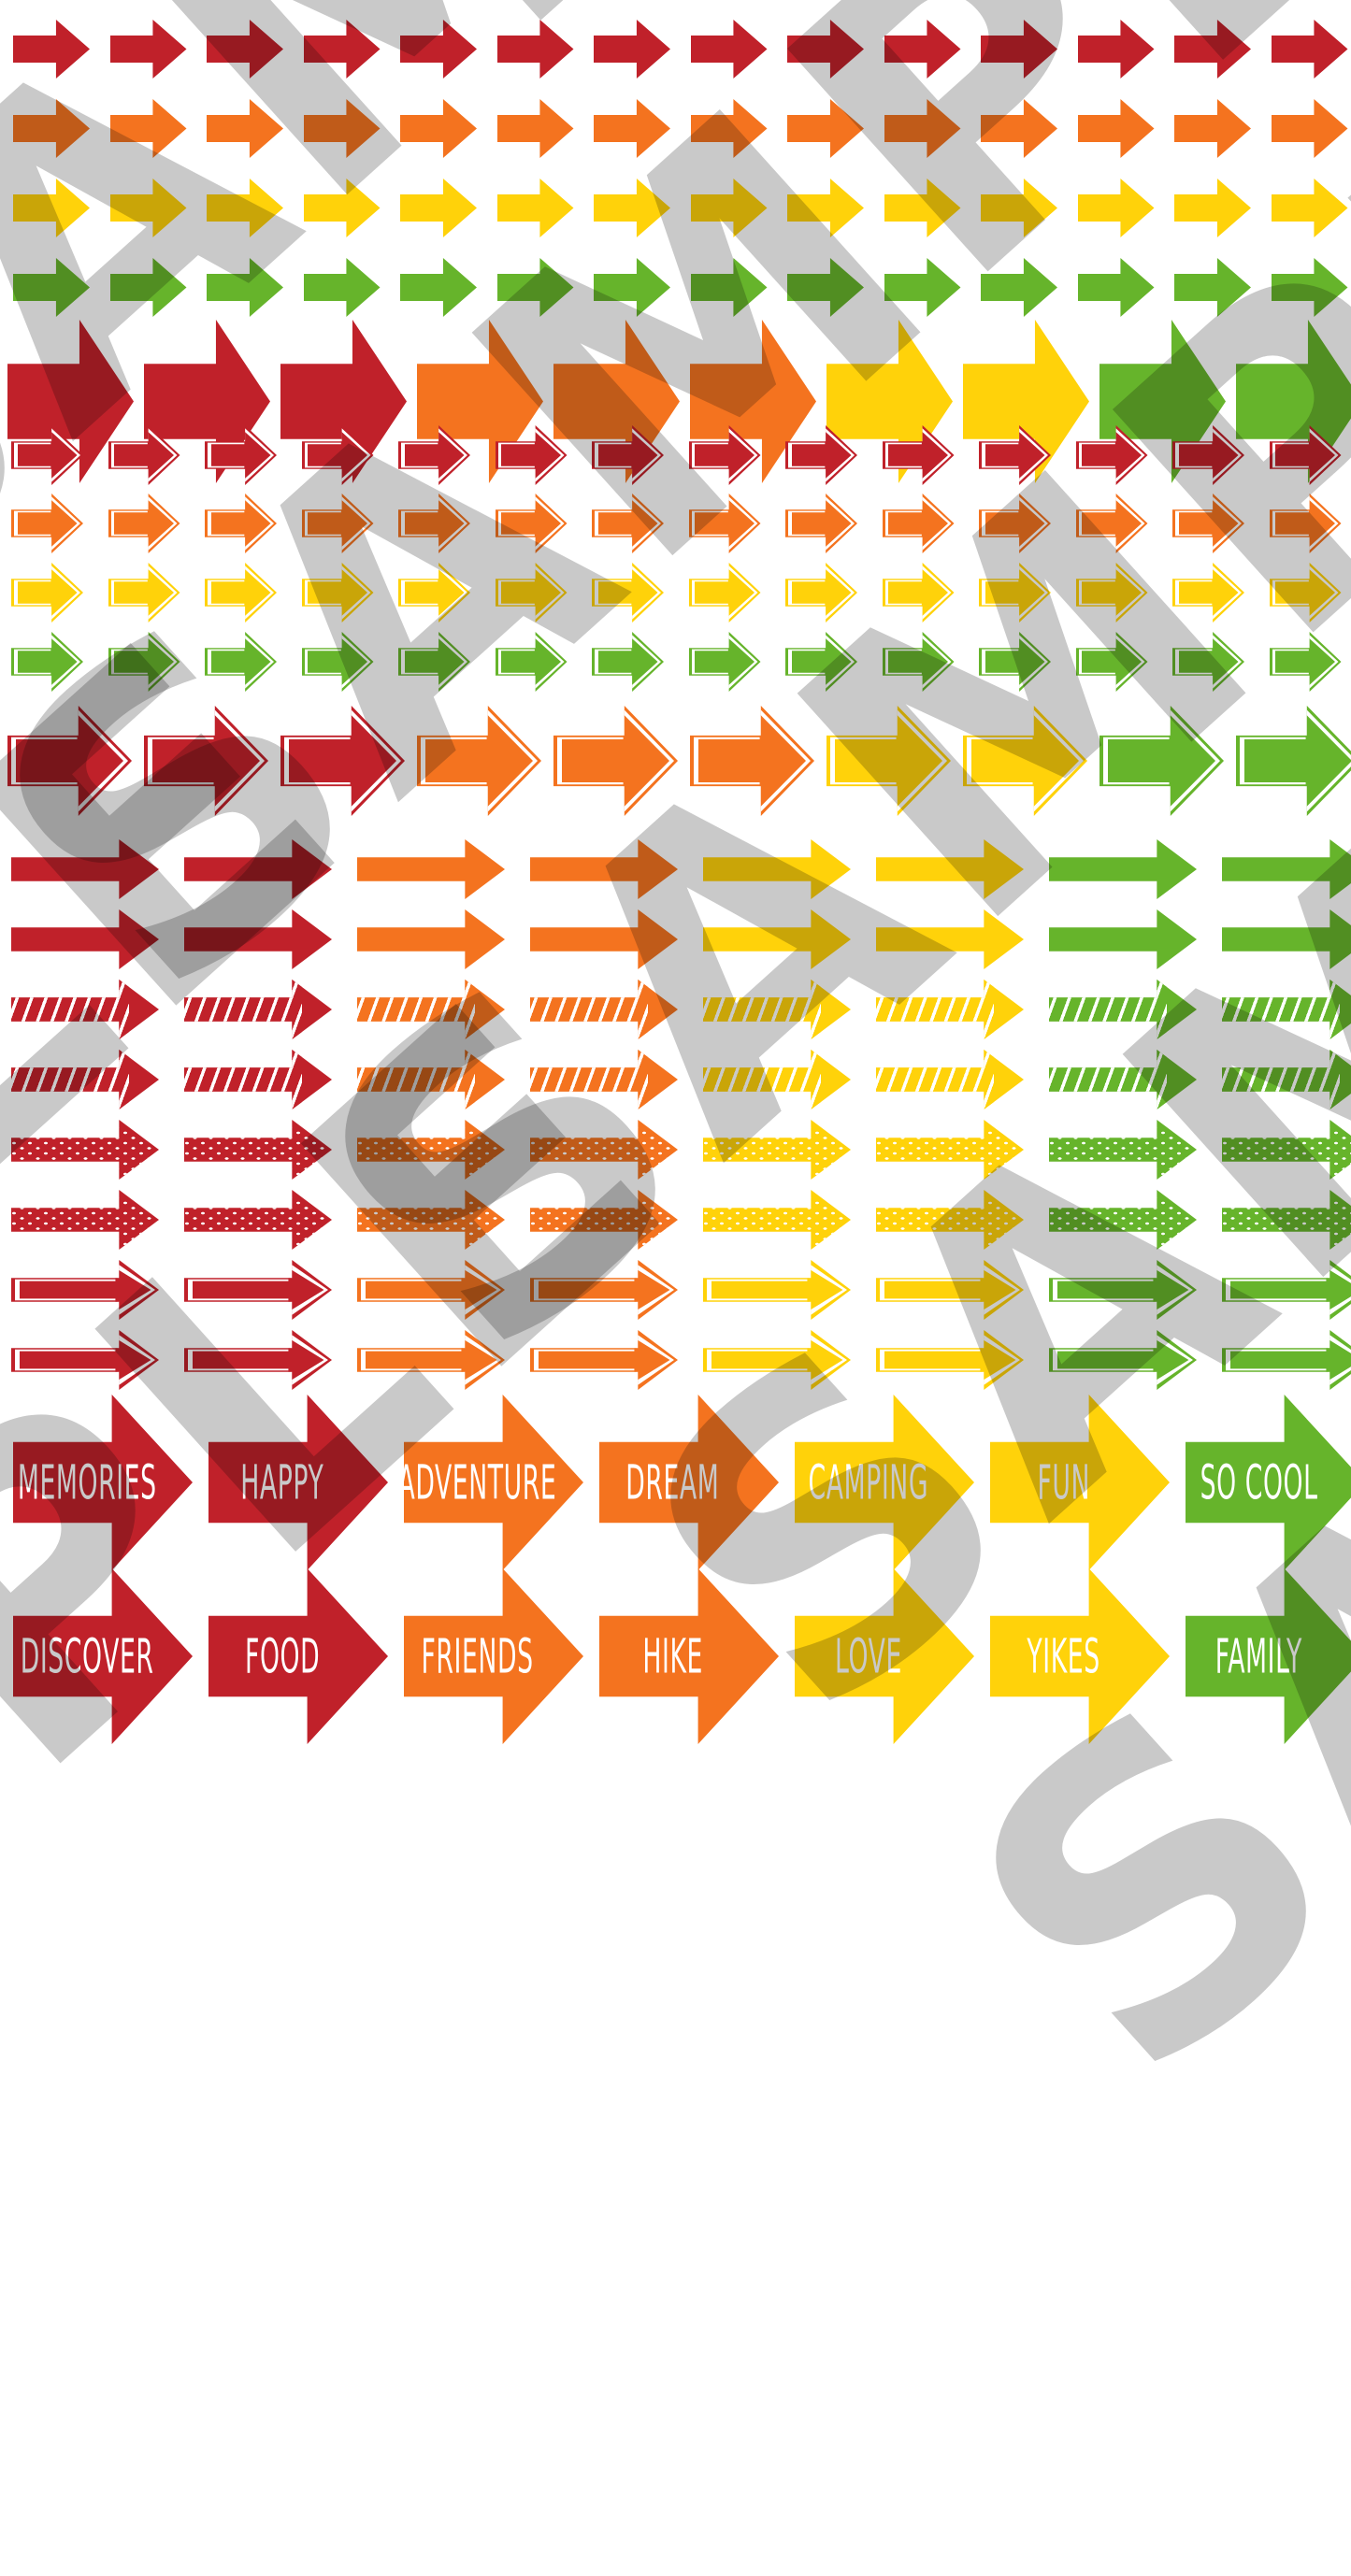  Describe the element at coordinates (103, 1482) in the screenshot. I see `labeled-arrow-memories: MEMORIES` at that location.